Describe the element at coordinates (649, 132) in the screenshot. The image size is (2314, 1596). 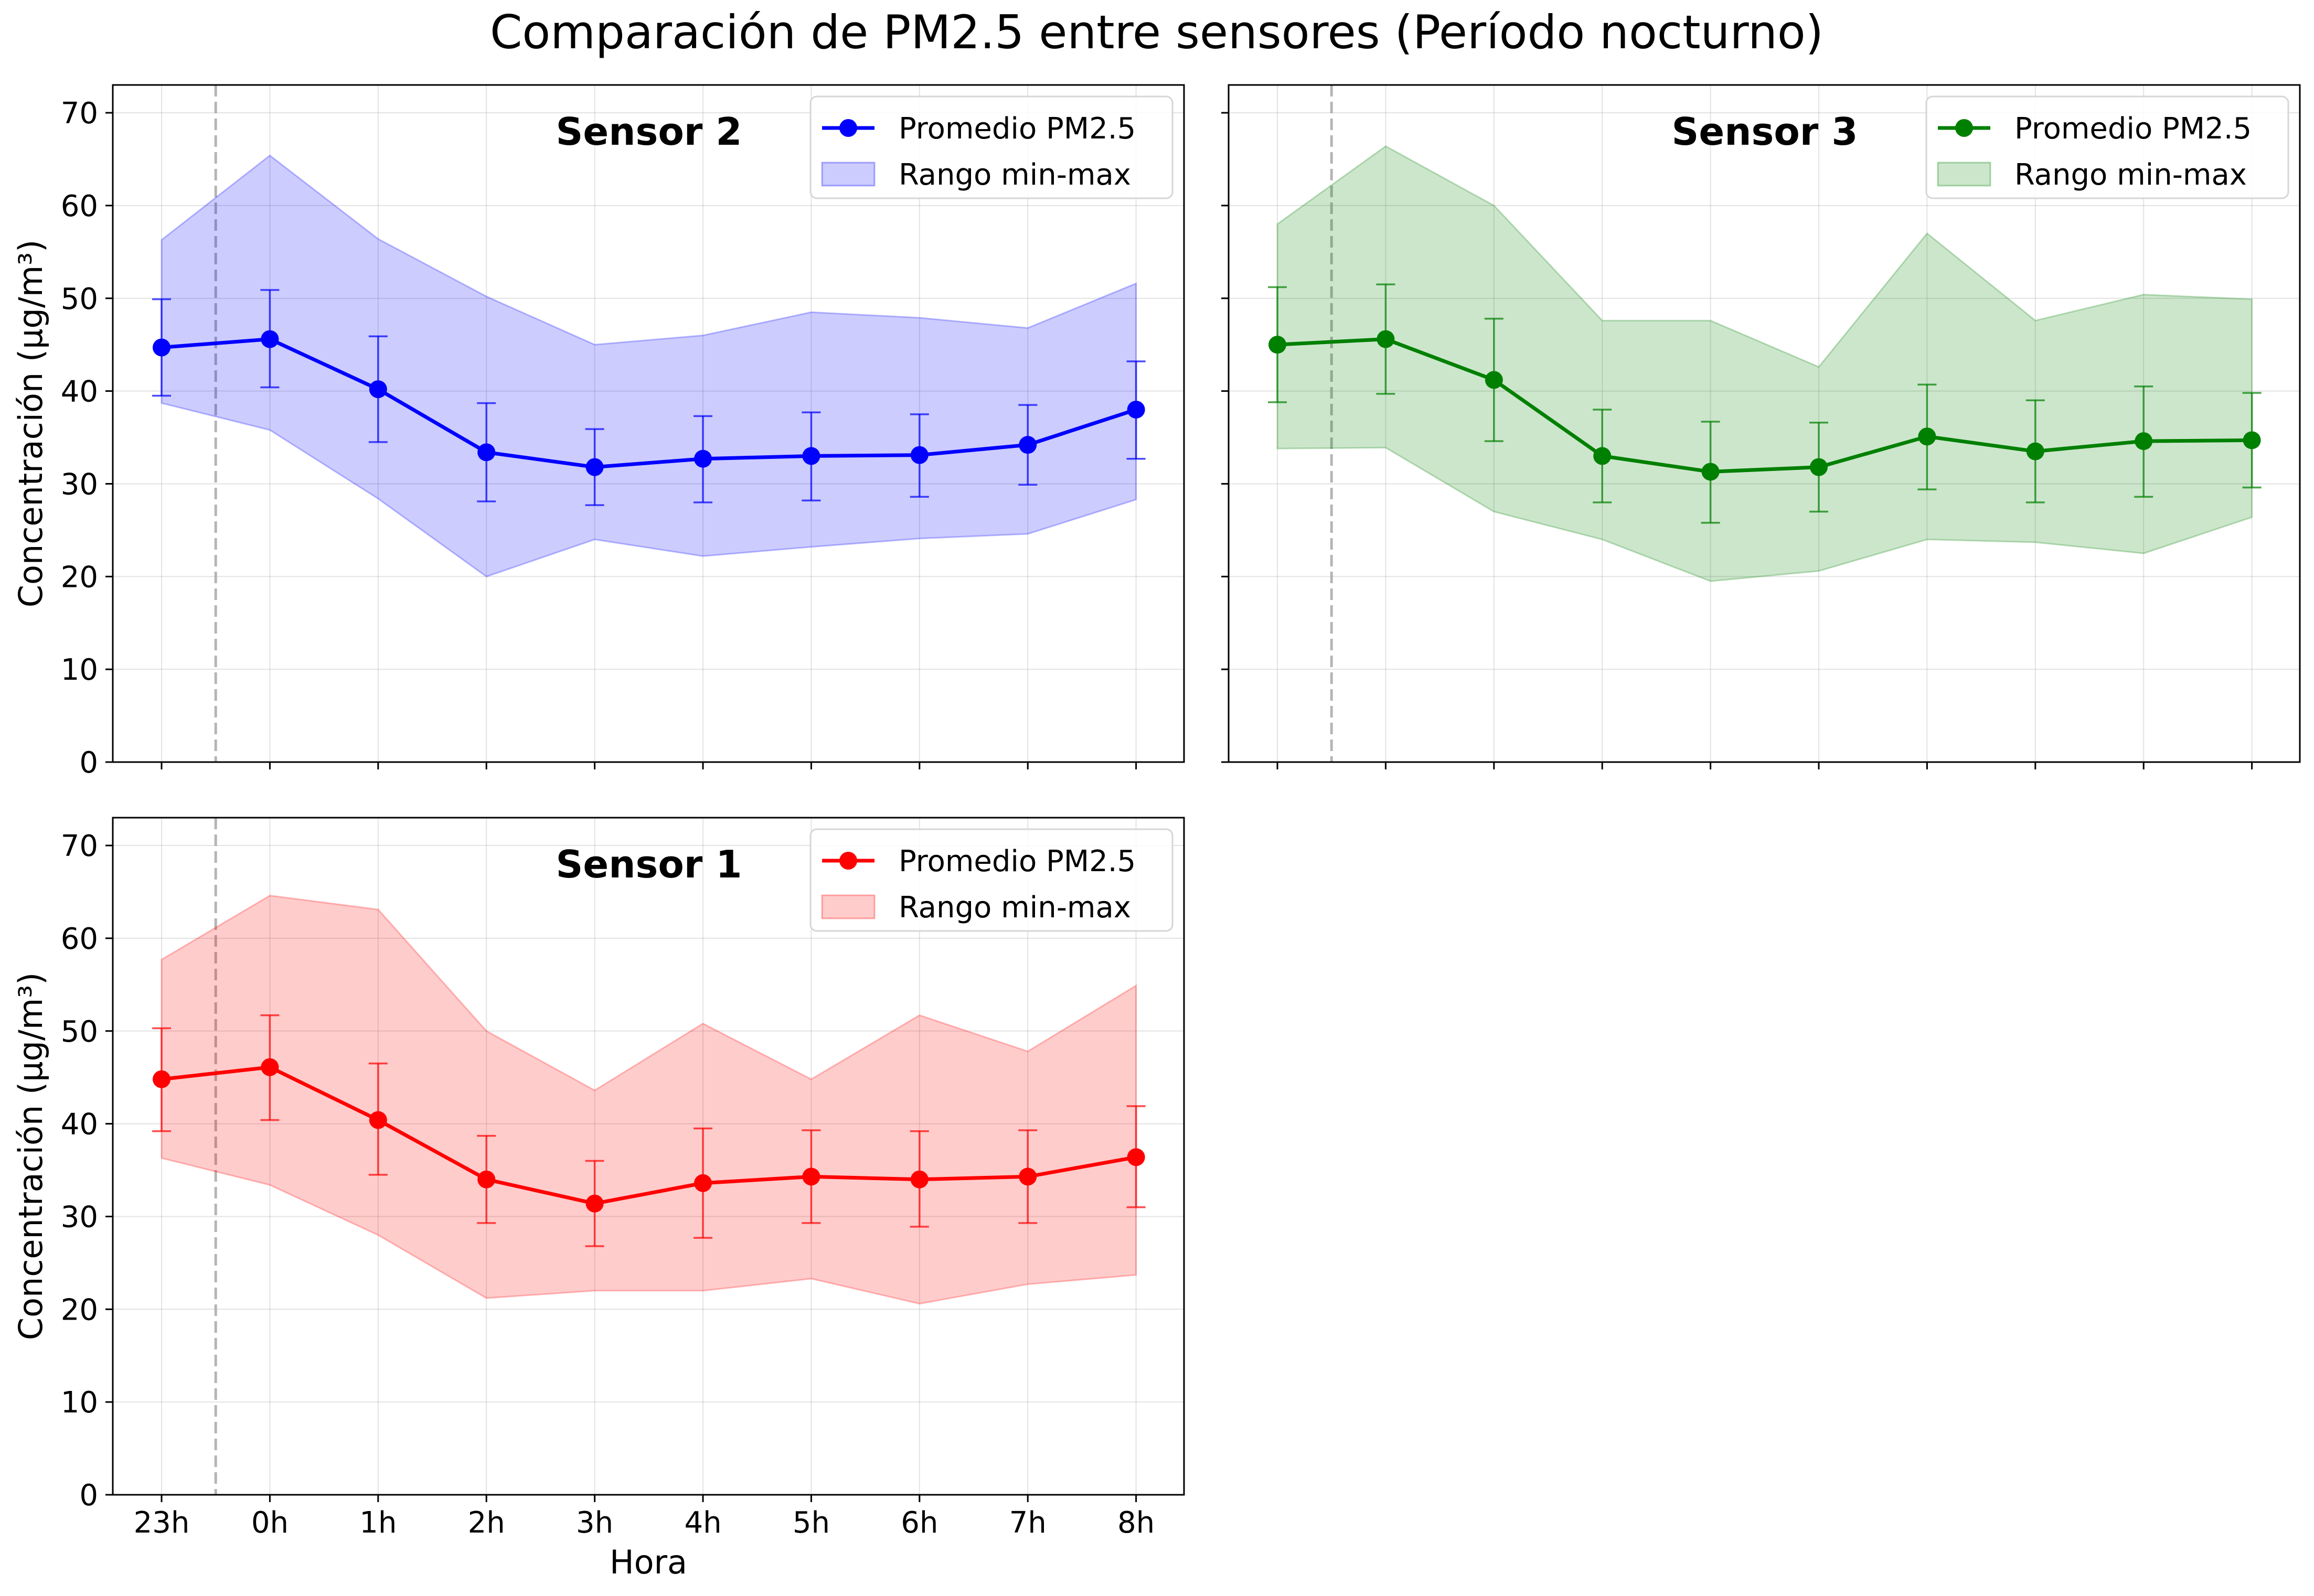
I see `subplot-title: Sensor 2` at that location.